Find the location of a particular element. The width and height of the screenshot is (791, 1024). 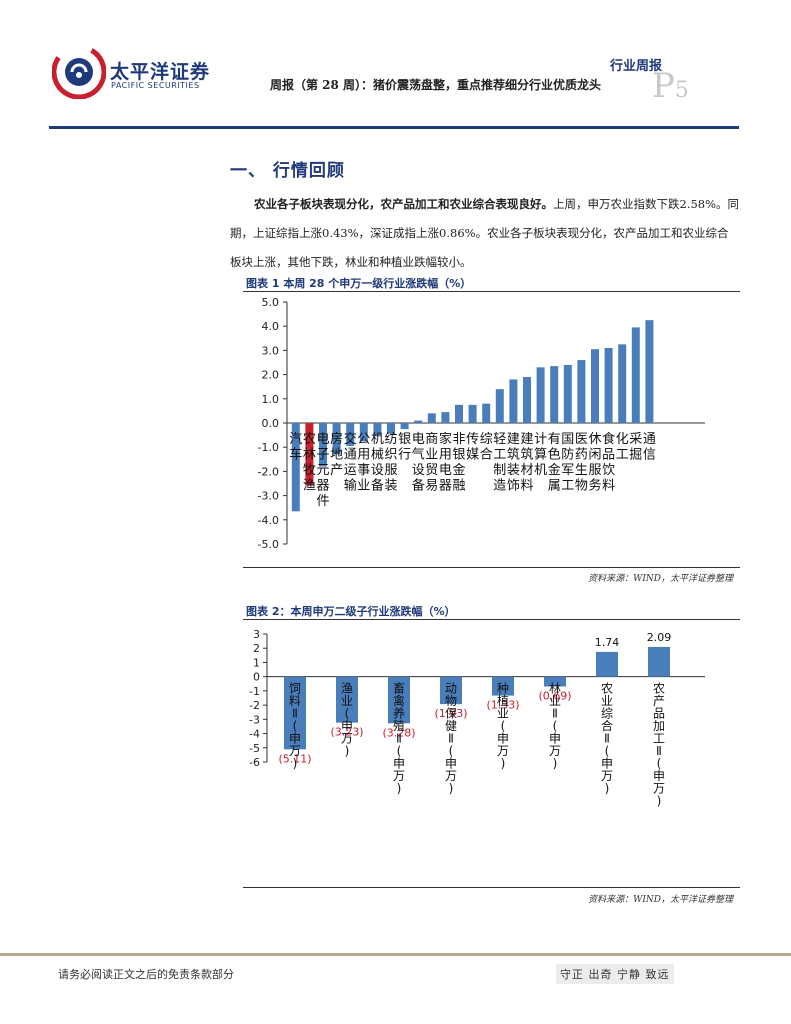

chart2-x-label: 农产品加工 Ⅱ (申万) is located at coordinates (659, 745).